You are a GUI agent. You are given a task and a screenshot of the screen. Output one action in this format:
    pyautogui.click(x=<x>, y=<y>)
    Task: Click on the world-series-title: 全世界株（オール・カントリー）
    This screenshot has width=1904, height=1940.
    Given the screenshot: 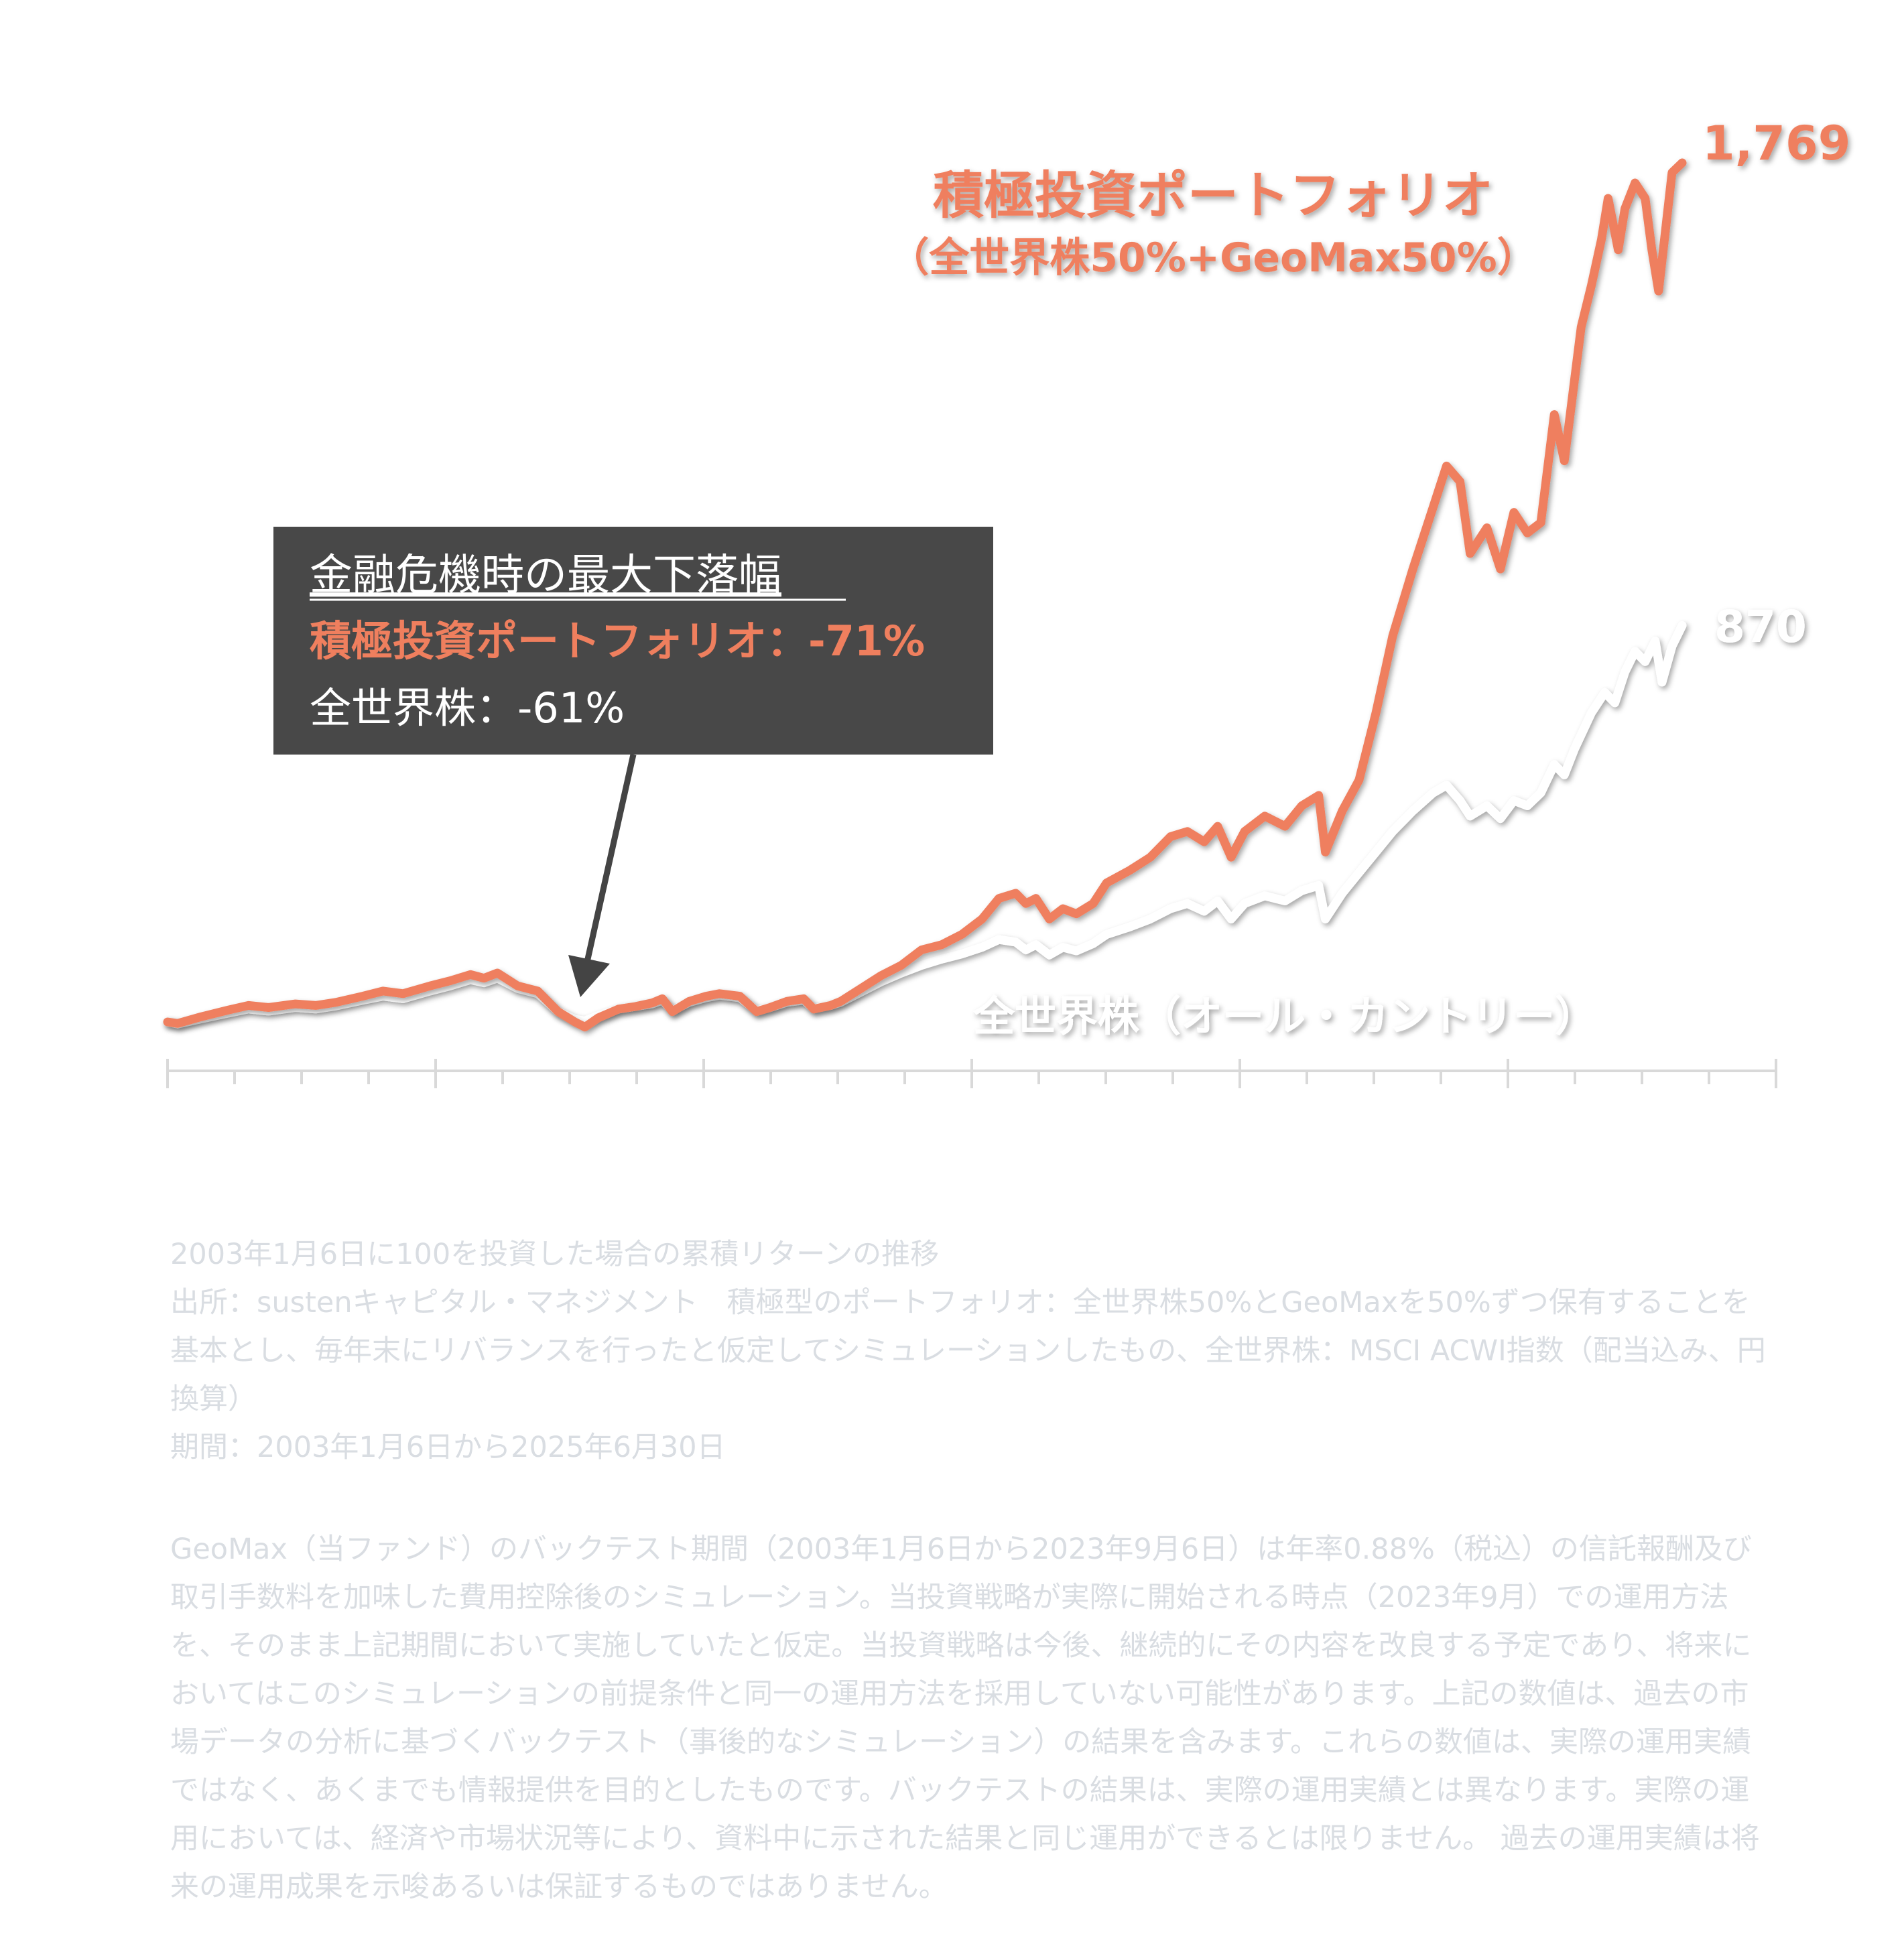 What is the action you would take?
    pyautogui.click(x=1284, y=1016)
    